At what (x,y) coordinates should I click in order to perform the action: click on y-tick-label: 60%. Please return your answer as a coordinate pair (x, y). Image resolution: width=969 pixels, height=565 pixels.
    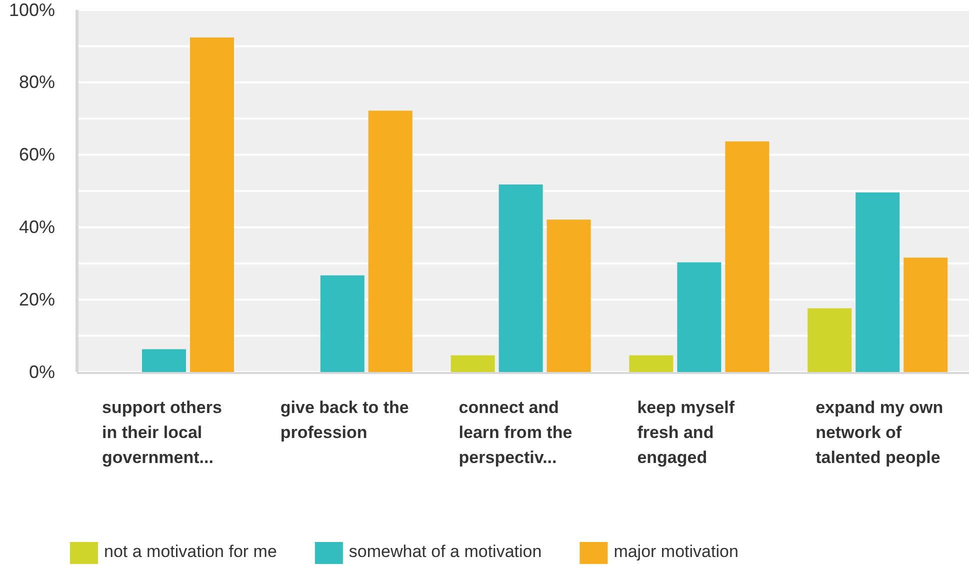
    Looking at the image, I should click on (36, 154).